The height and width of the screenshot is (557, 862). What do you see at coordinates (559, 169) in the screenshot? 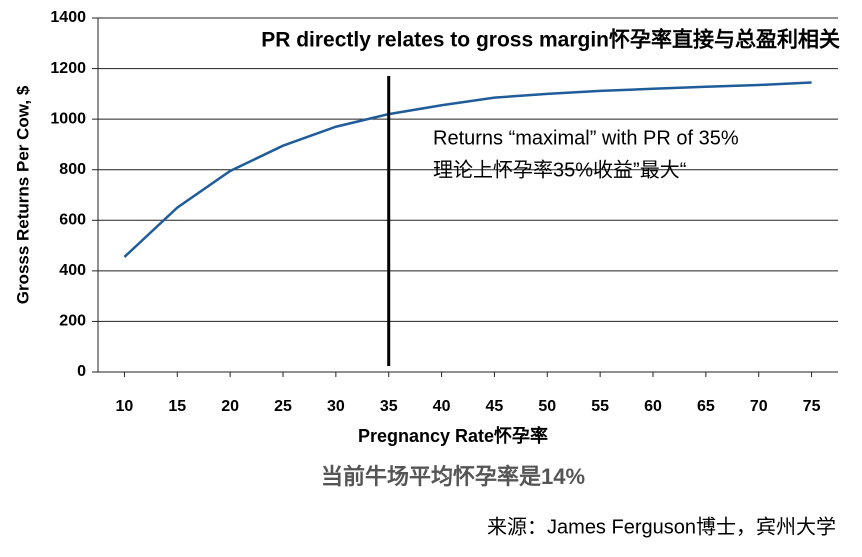
I see `annotation: 理论上怀孕率35%收益”最大“` at bounding box center [559, 169].